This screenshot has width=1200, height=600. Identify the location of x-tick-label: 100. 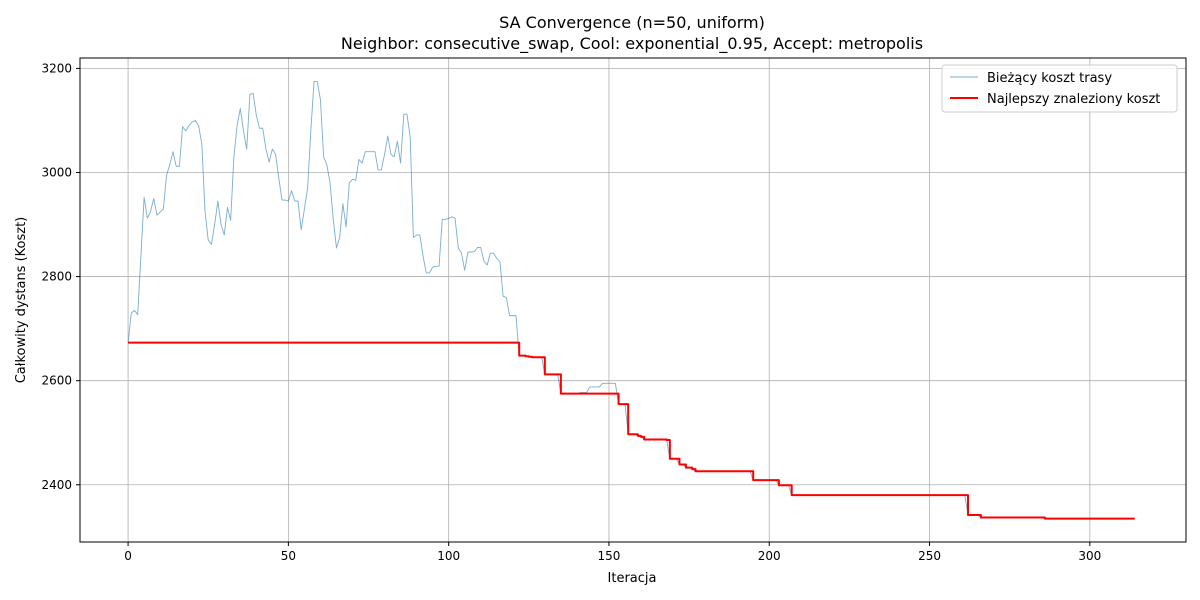
(448, 556).